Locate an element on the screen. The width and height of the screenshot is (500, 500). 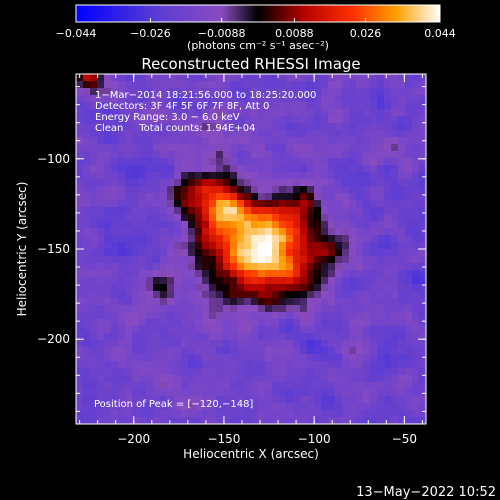
peak-position-label: Position of Peak = [−120,−148] is located at coordinates (173, 404).